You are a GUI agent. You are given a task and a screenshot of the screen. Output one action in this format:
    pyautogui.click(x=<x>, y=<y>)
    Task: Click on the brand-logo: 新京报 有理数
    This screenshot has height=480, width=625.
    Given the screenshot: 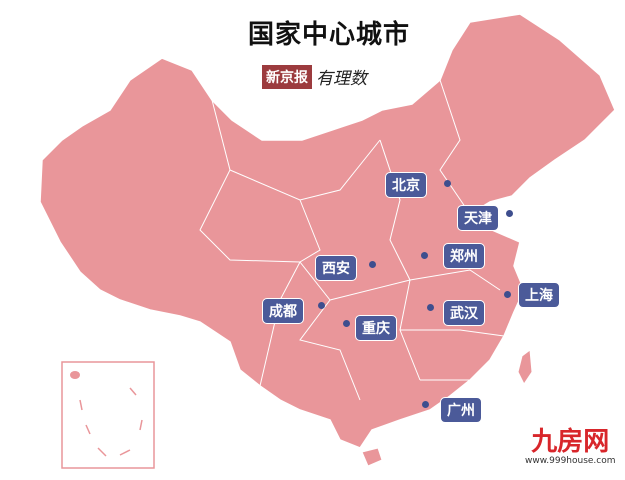 What is the action you would take?
    pyautogui.click(x=314, y=76)
    